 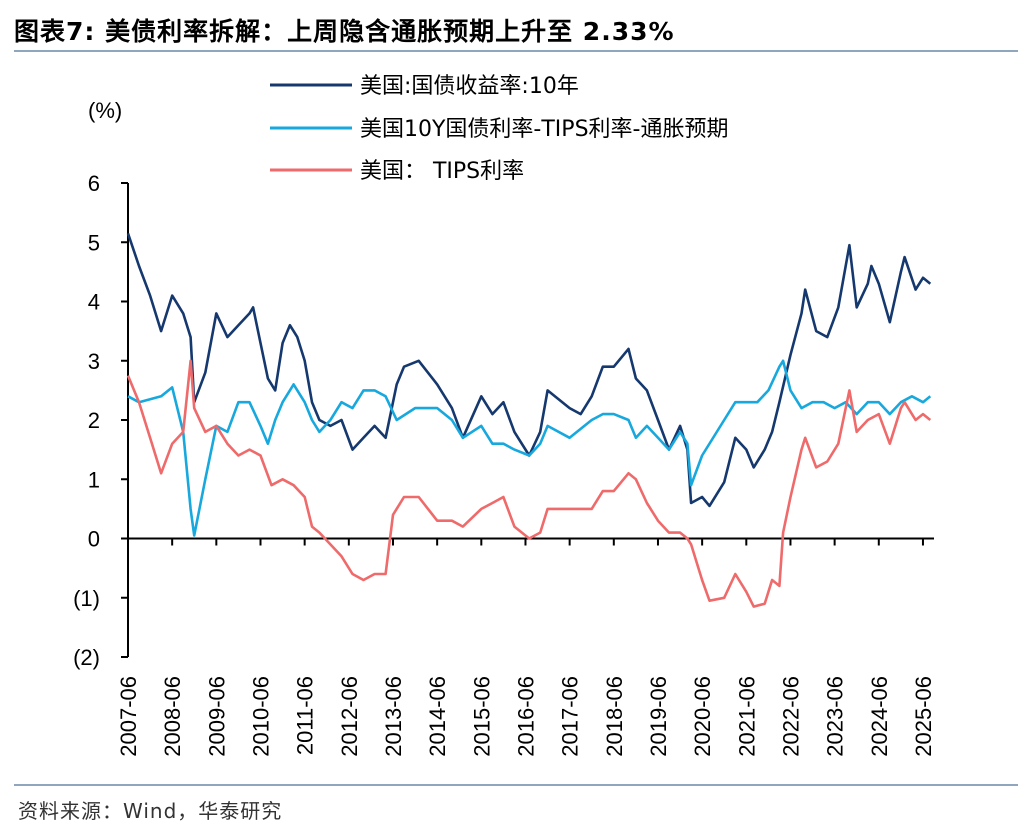 I want to click on y-tick-label: 2, so click(x=94, y=420).